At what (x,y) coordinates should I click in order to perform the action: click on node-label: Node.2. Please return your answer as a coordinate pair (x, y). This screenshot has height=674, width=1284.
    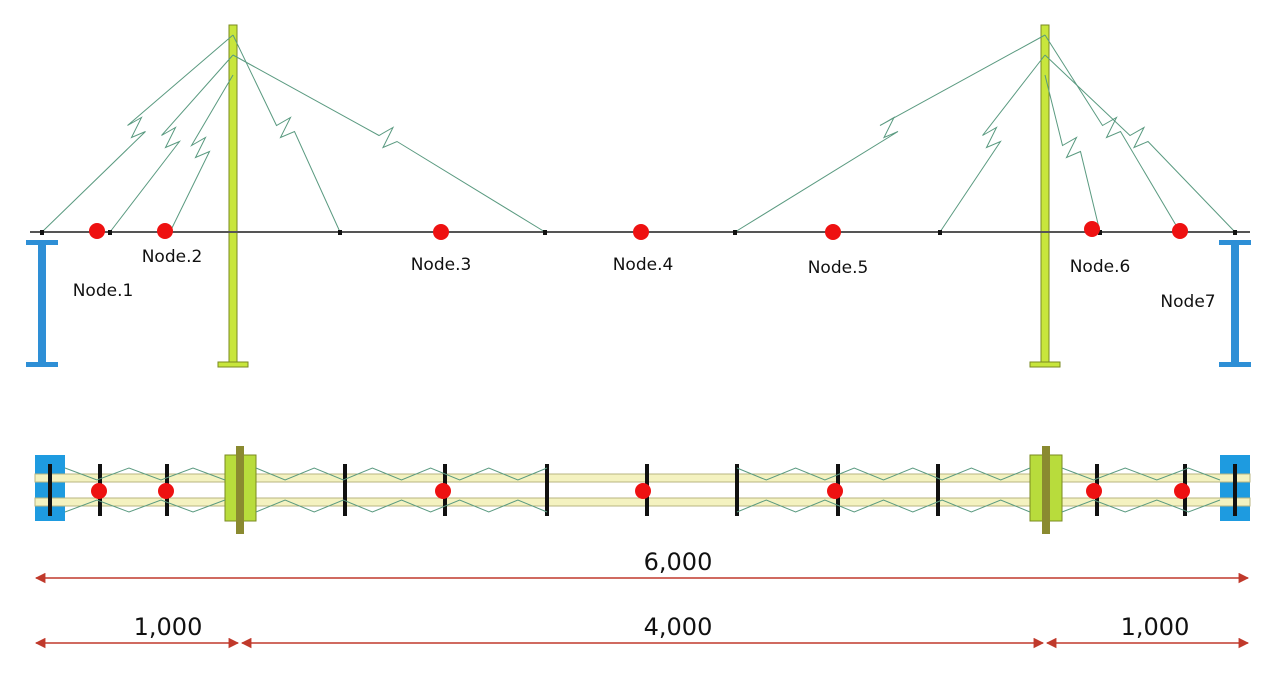
    Looking at the image, I should click on (172, 257).